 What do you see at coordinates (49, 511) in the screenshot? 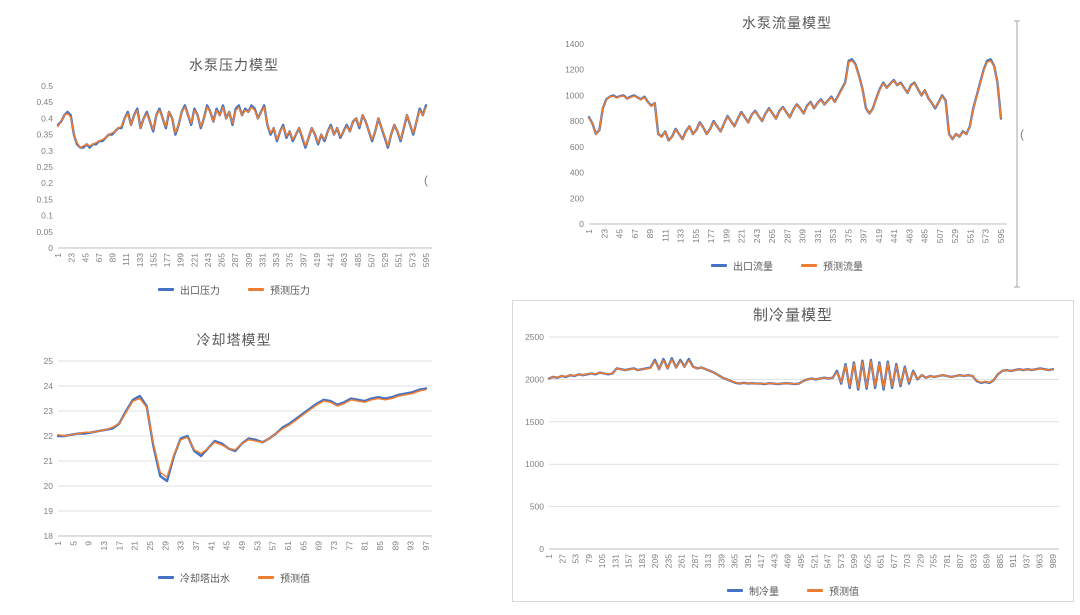
I see `svg-text: 19` at bounding box center [49, 511].